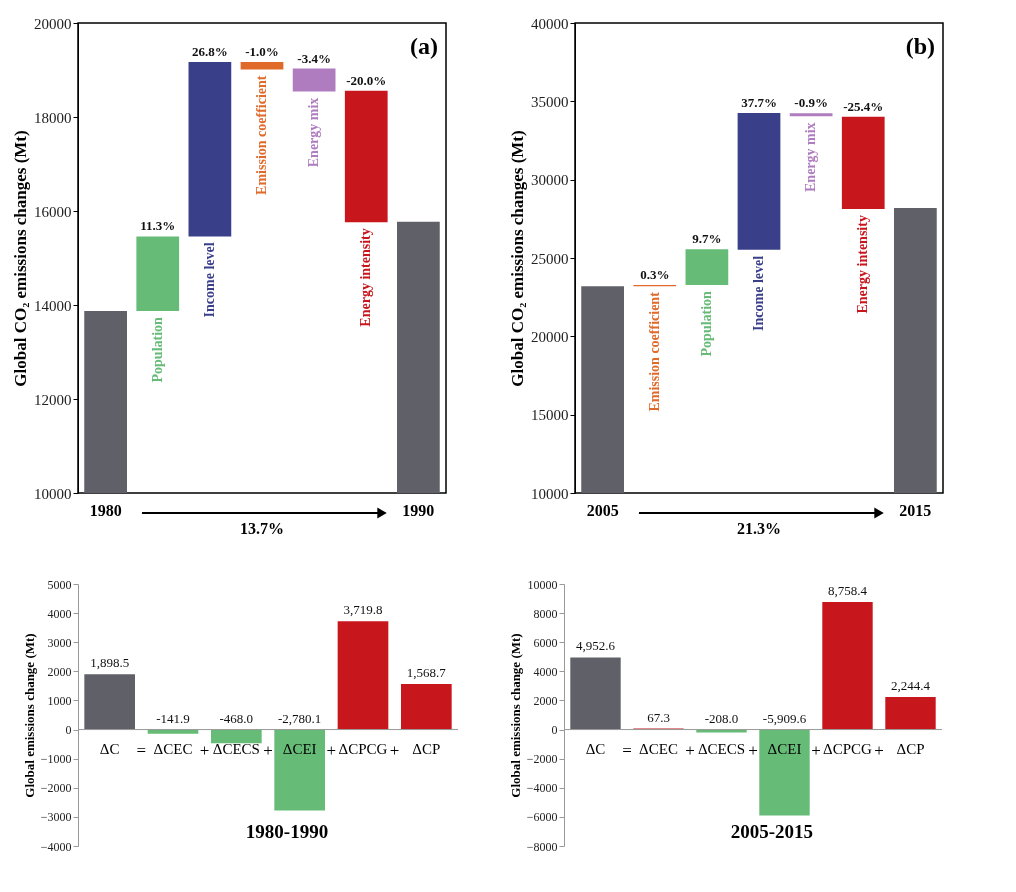 Image resolution: width=1016 pixels, height=892 pixels. What do you see at coordinates (173, 718) in the screenshot?
I see `data-label: -141.9` at bounding box center [173, 718].